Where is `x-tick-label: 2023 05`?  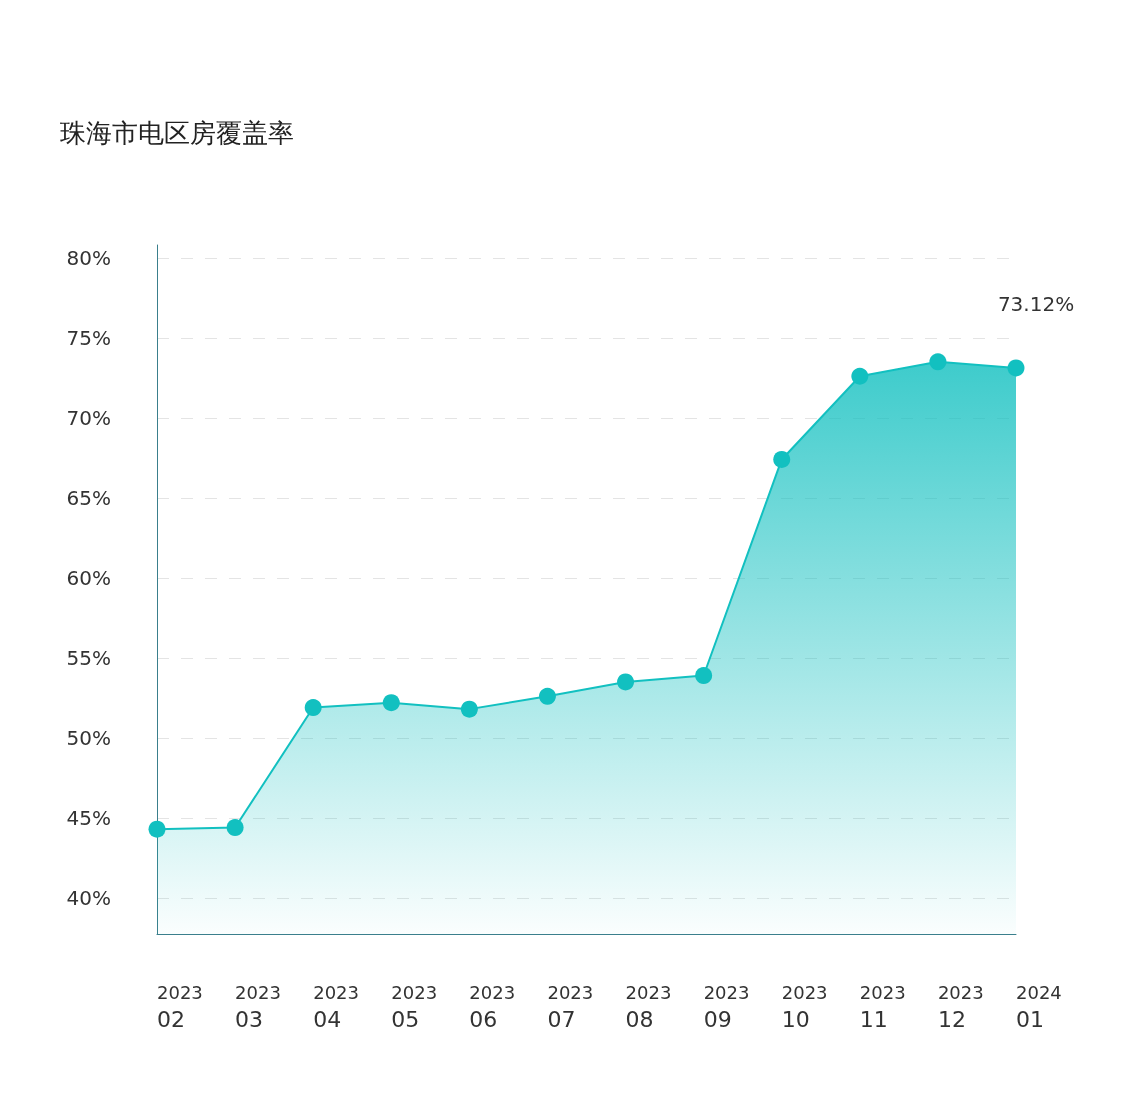
x-tick-label: 2023 05 is located at coordinates (414, 1006).